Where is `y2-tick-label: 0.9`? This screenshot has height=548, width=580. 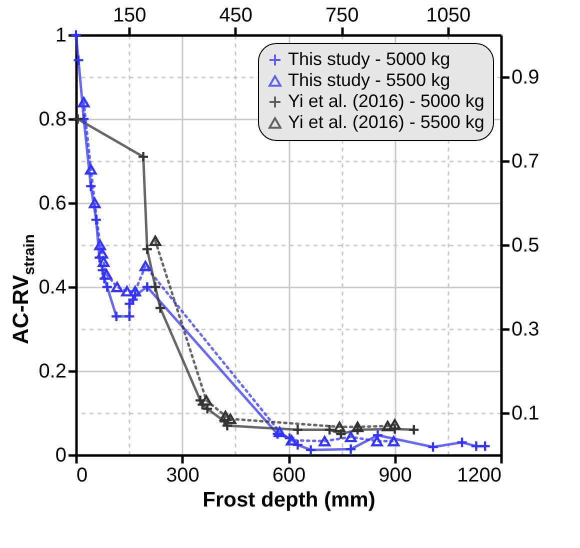 y2-tick-label: 0.9 is located at coordinates (526, 77).